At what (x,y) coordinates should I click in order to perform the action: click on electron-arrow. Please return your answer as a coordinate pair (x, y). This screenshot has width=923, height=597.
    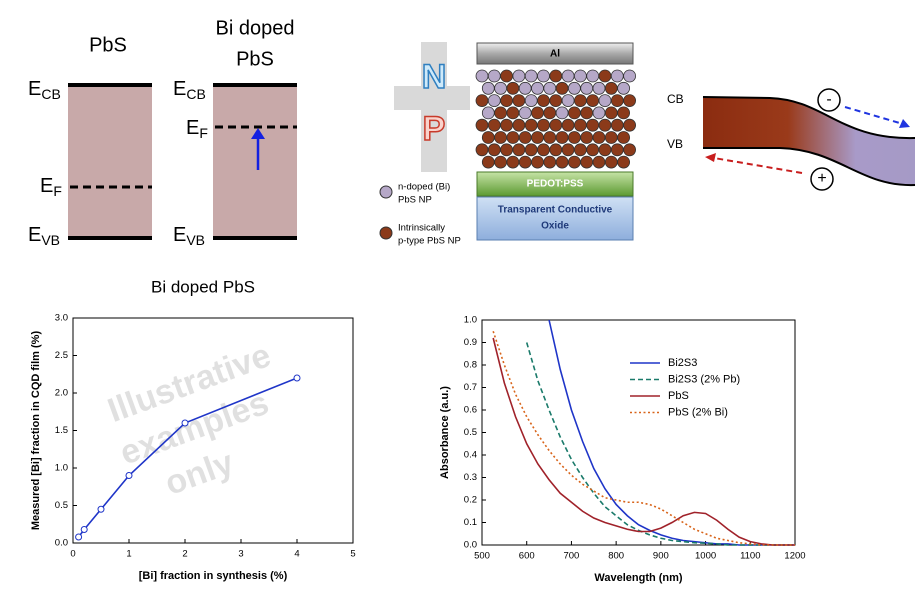
    Looking at the image, I should click on (874, 115).